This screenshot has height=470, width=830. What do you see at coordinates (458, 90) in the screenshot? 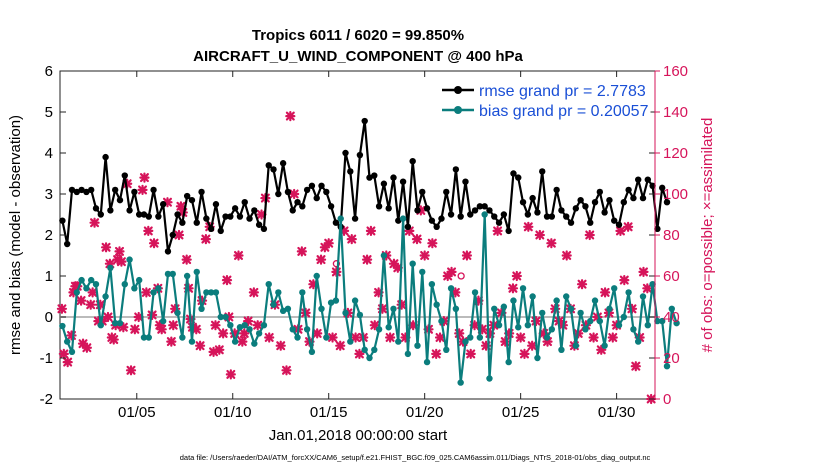
I see `legend-rmse-marker` at bounding box center [458, 90].